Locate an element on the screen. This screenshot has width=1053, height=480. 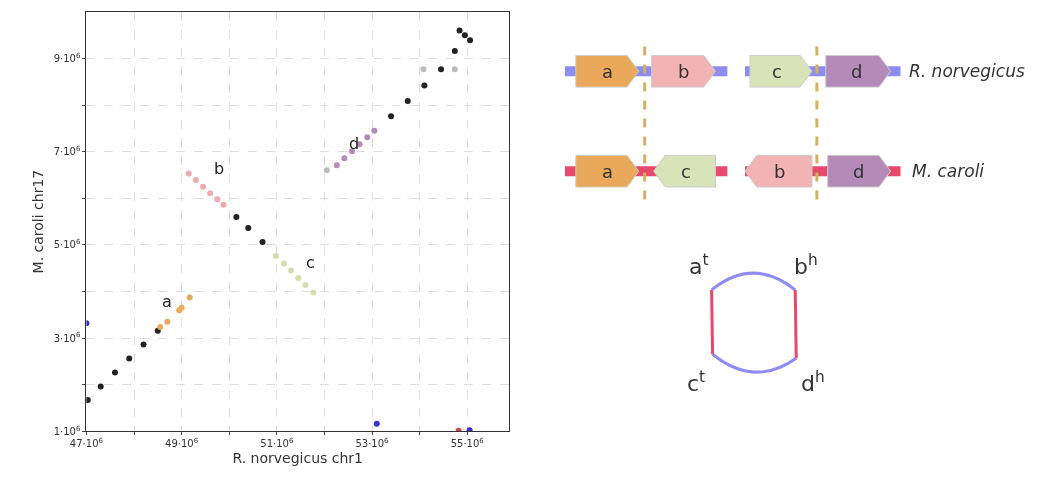
y-tick-label: 5·10$^{6}$ is located at coordinates (67, 244).